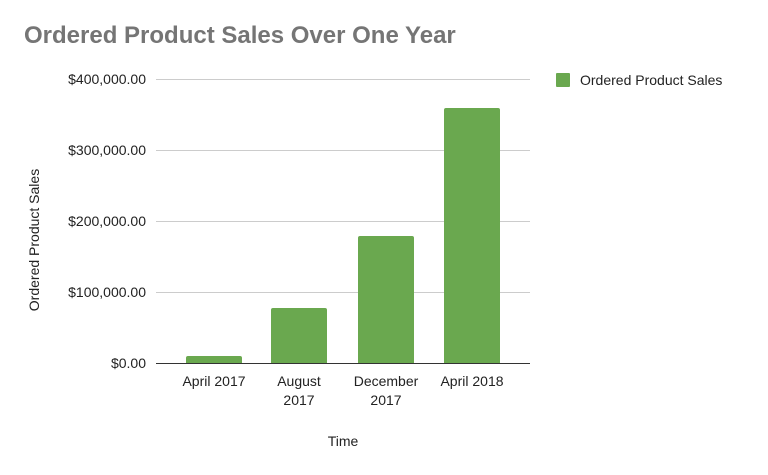 Image resolution: width=768 pixels, height=475 pixels. What do you see at coordinates (299, 390) in the screenshot?
I see `x-tick: August 2017` at bounding box center [299, 390].